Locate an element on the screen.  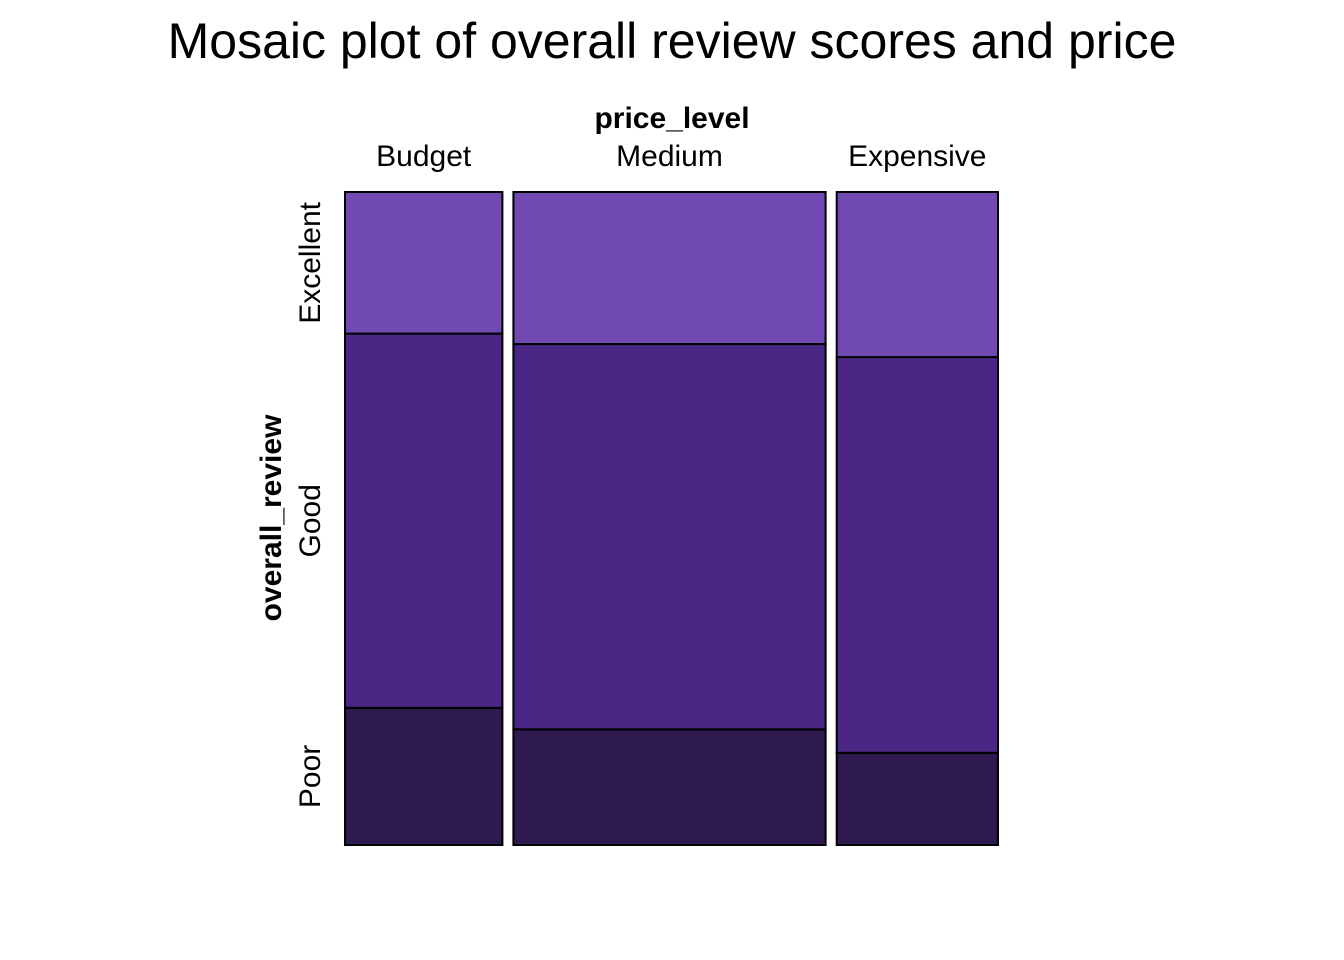
tile-medium-excellent is located at coordinates (669, 268).